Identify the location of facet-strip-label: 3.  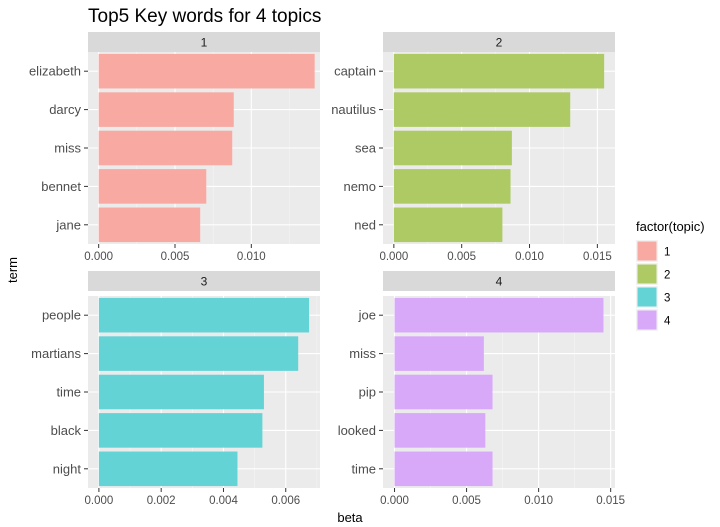
(204, 282).